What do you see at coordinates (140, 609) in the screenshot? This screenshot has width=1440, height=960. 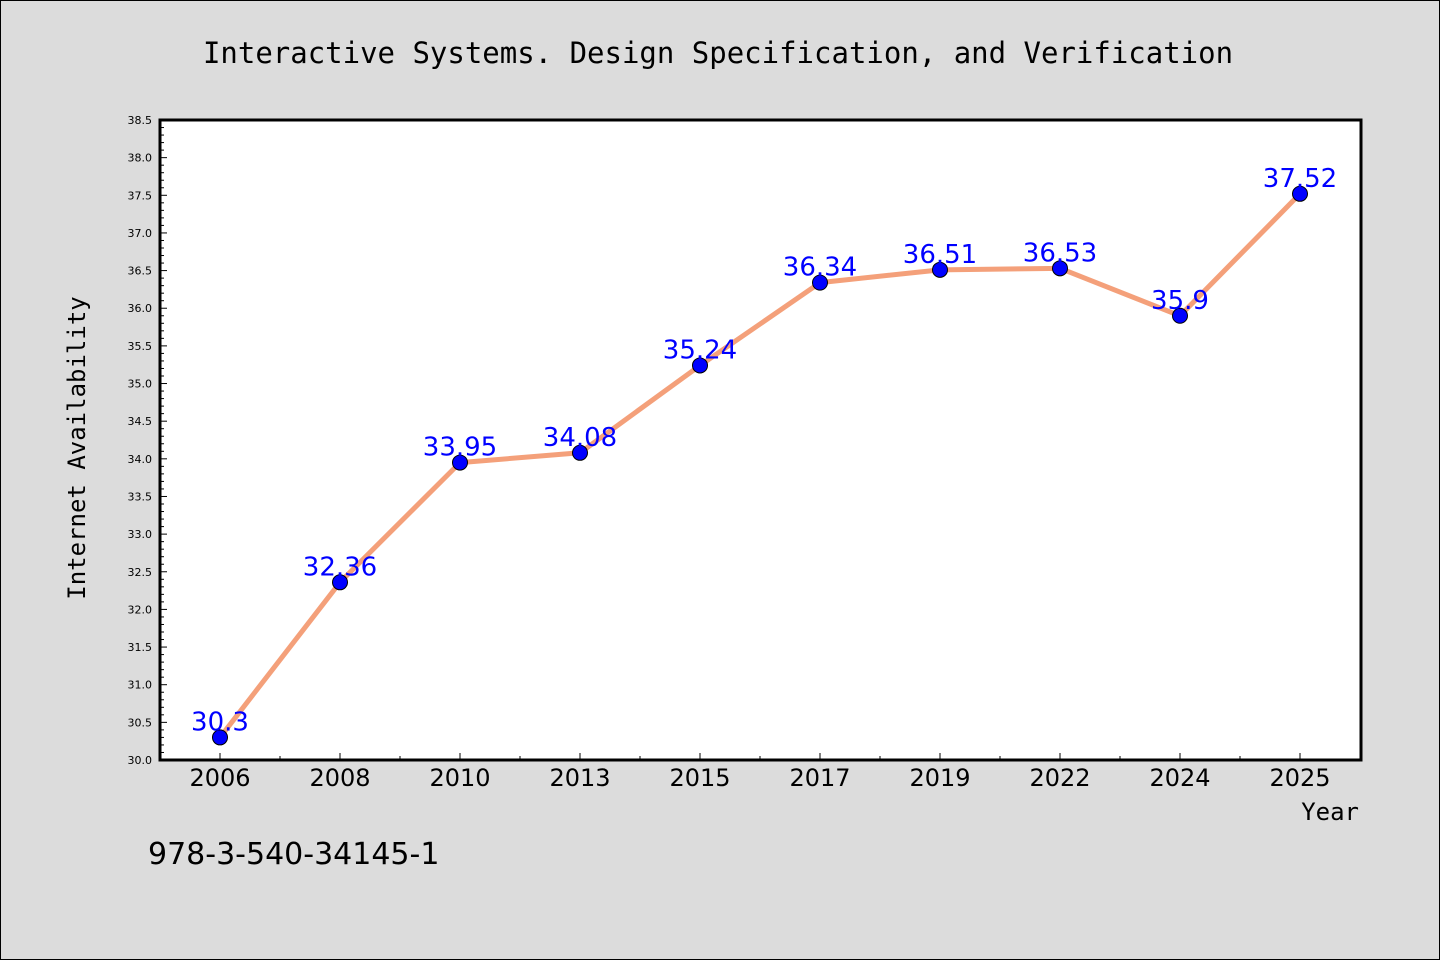 I see `y-tick-label: 32.0` at bounding box center [140, 609].